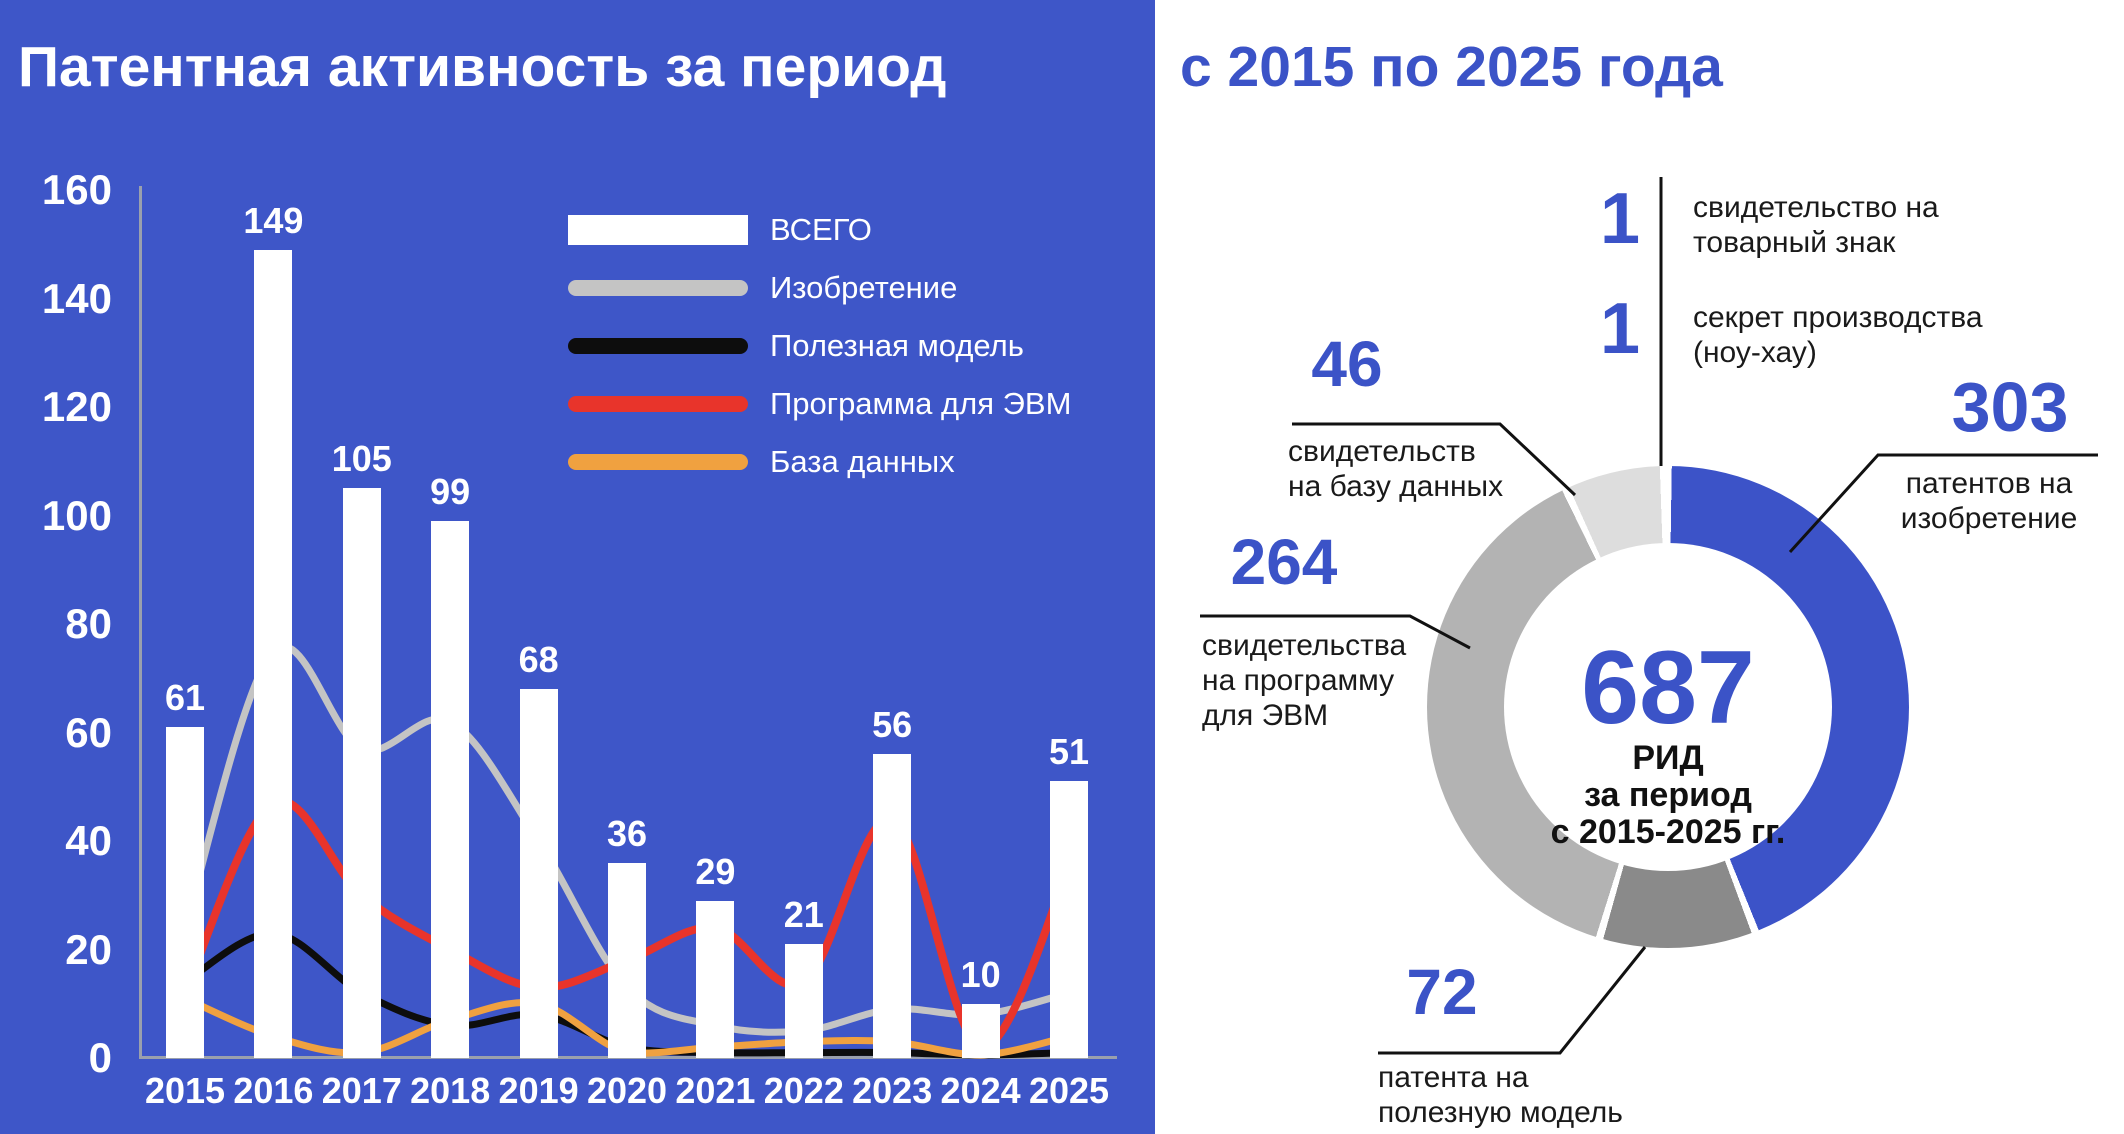 The image size is (2124, 1134). Describe the element at coordinates (88, 949) in the screenshot. I see `y-tick-label: 20` at that location.